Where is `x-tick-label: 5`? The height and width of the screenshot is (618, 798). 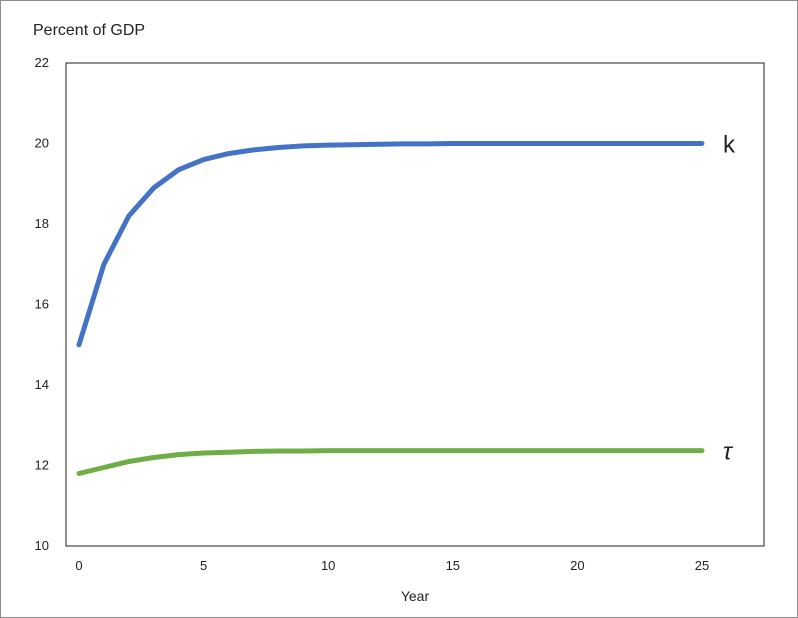 x-tick-label: 5 is located at coordinates (203, 565).